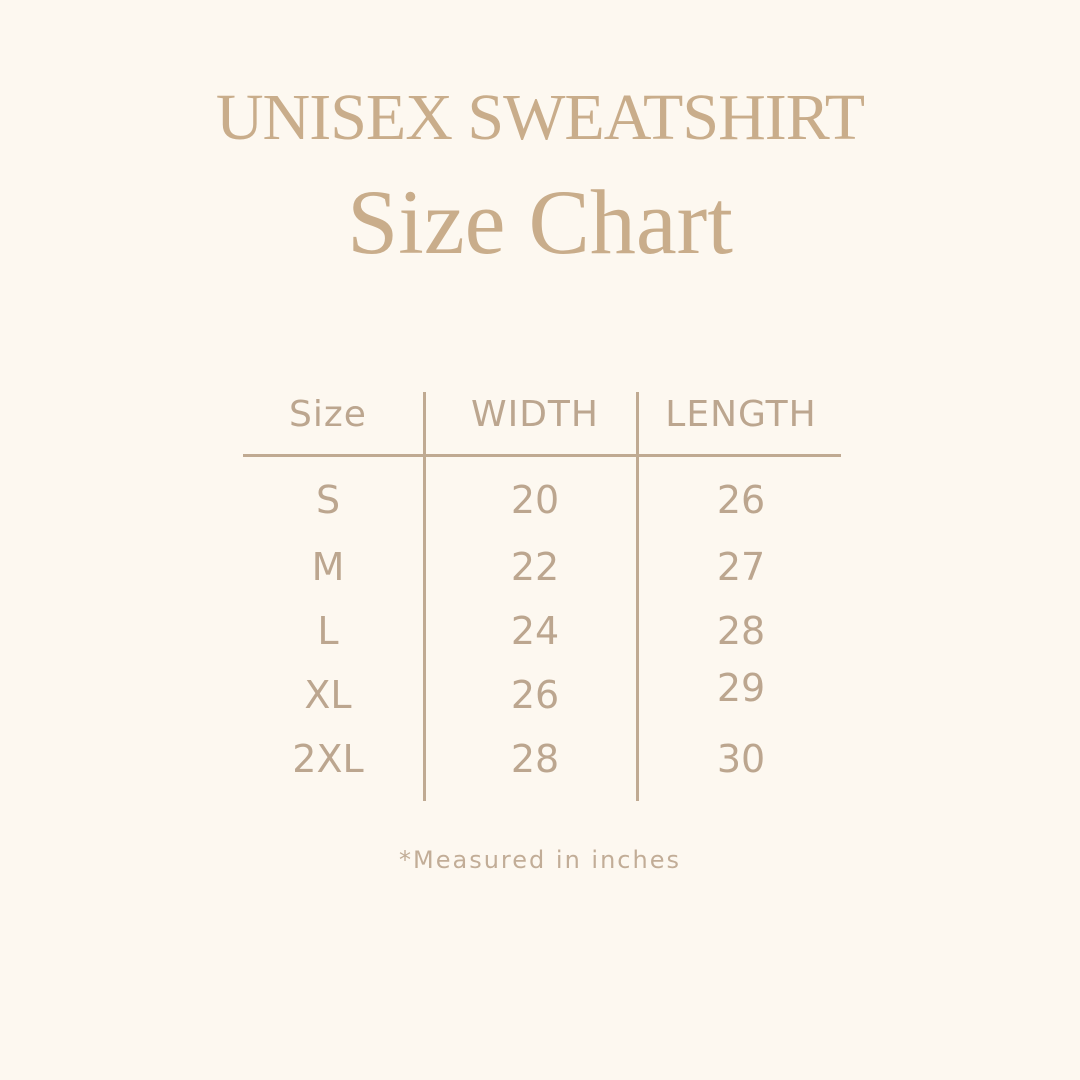  I want to click on length-cell: 27, so click(741, 567).